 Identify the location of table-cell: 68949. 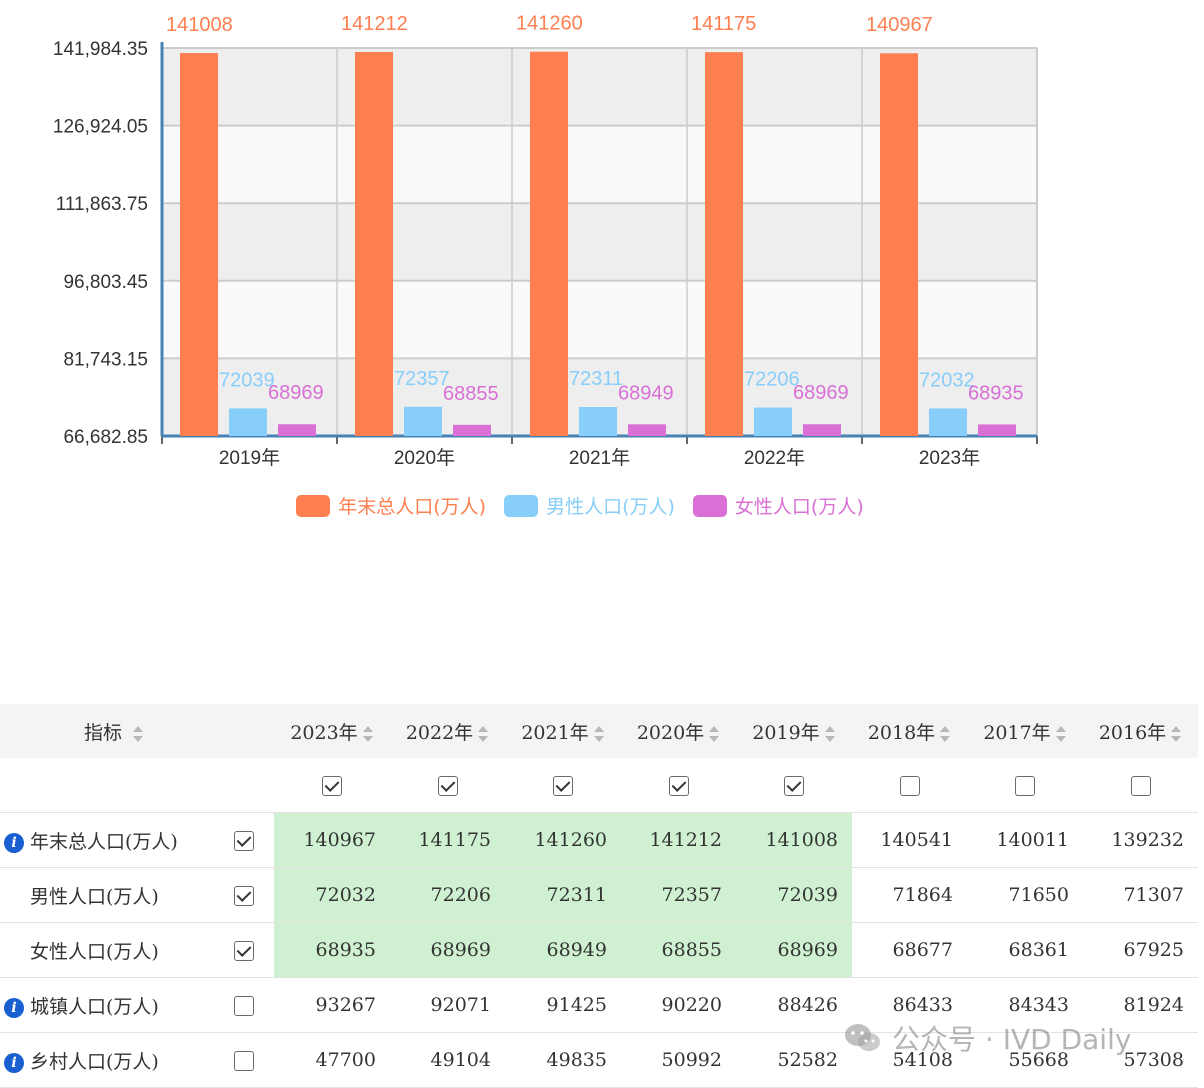
(563, 950).